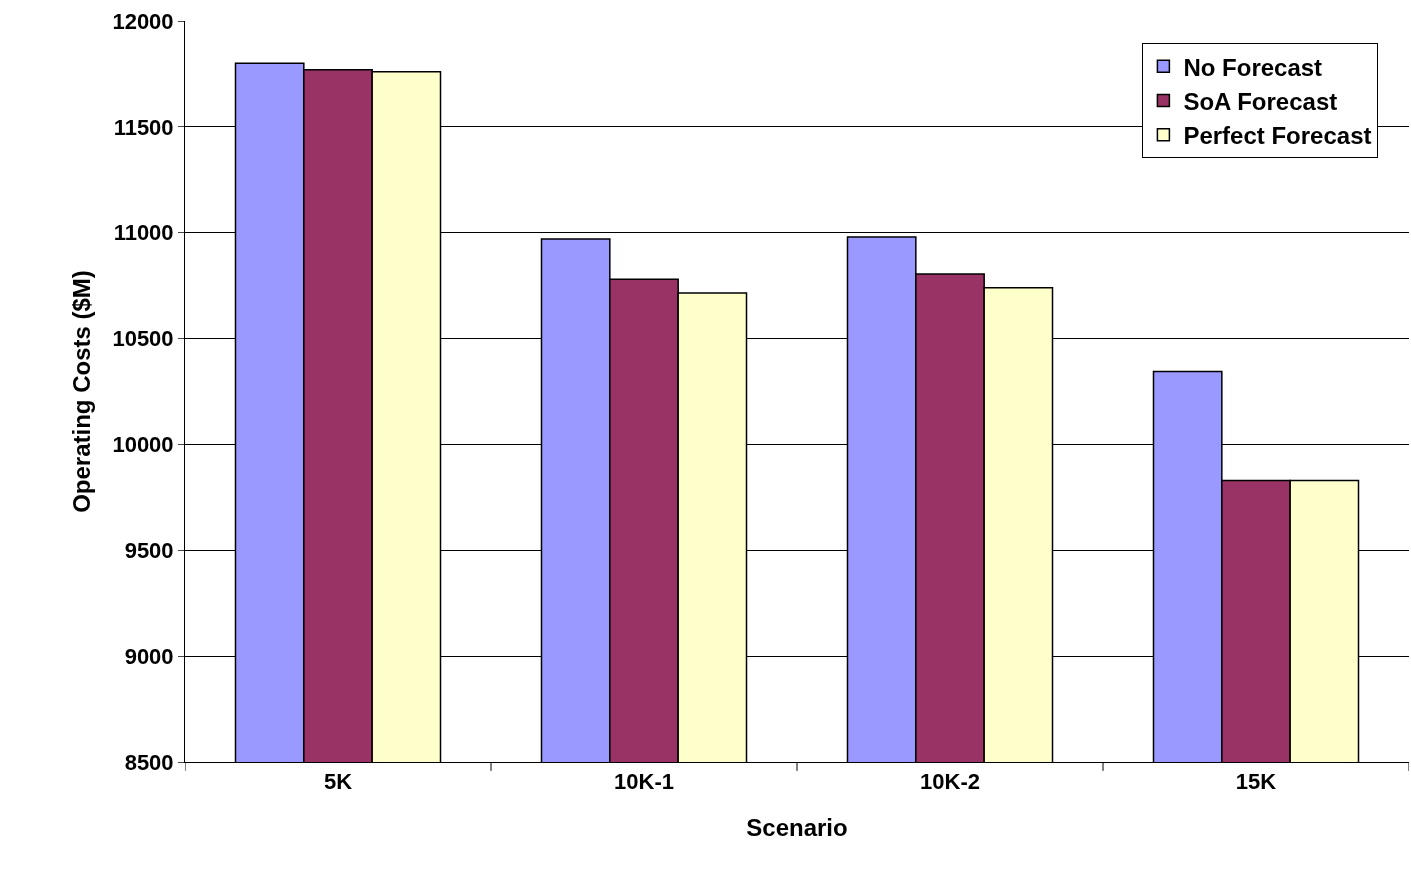 The width and height of the screenshot is (1411, 893). Describe the element at coordinates (143, 127) in the screenshot. I see `y-tick-label: 11500` at that location.